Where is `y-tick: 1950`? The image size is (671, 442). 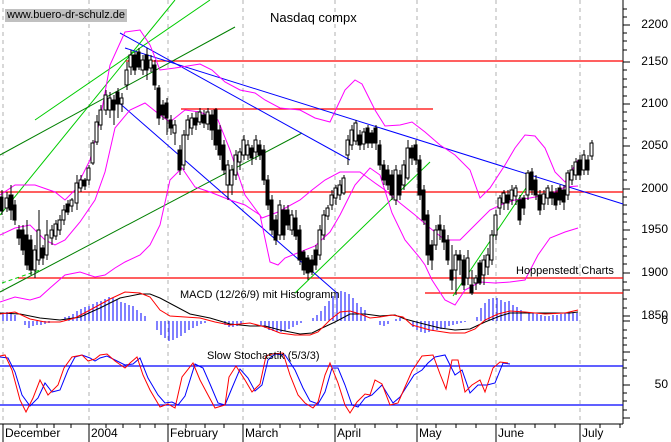 y-tick: 1950 is located at coordinates (654, 229).